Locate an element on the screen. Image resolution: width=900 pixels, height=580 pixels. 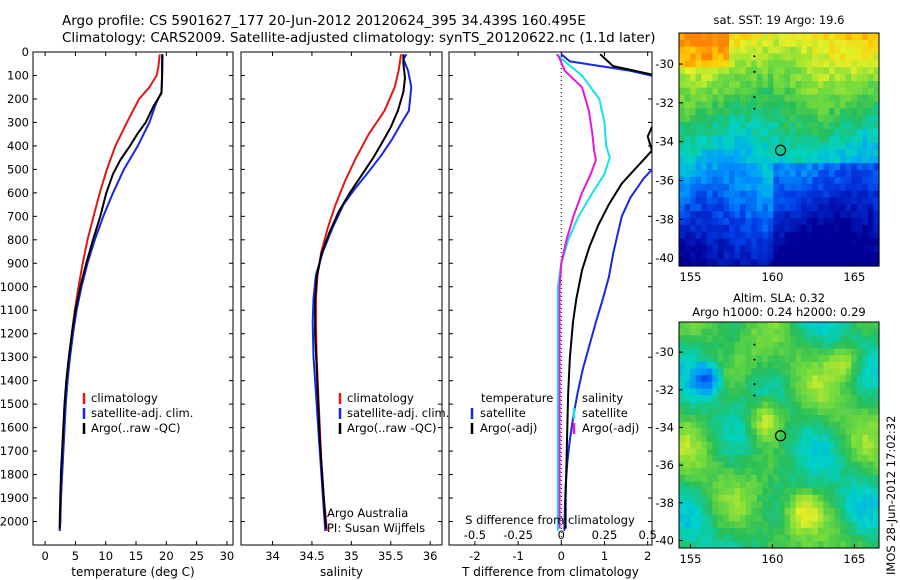
annotation-argo-australia: Argo Australia is located at coordinates (367, 513).